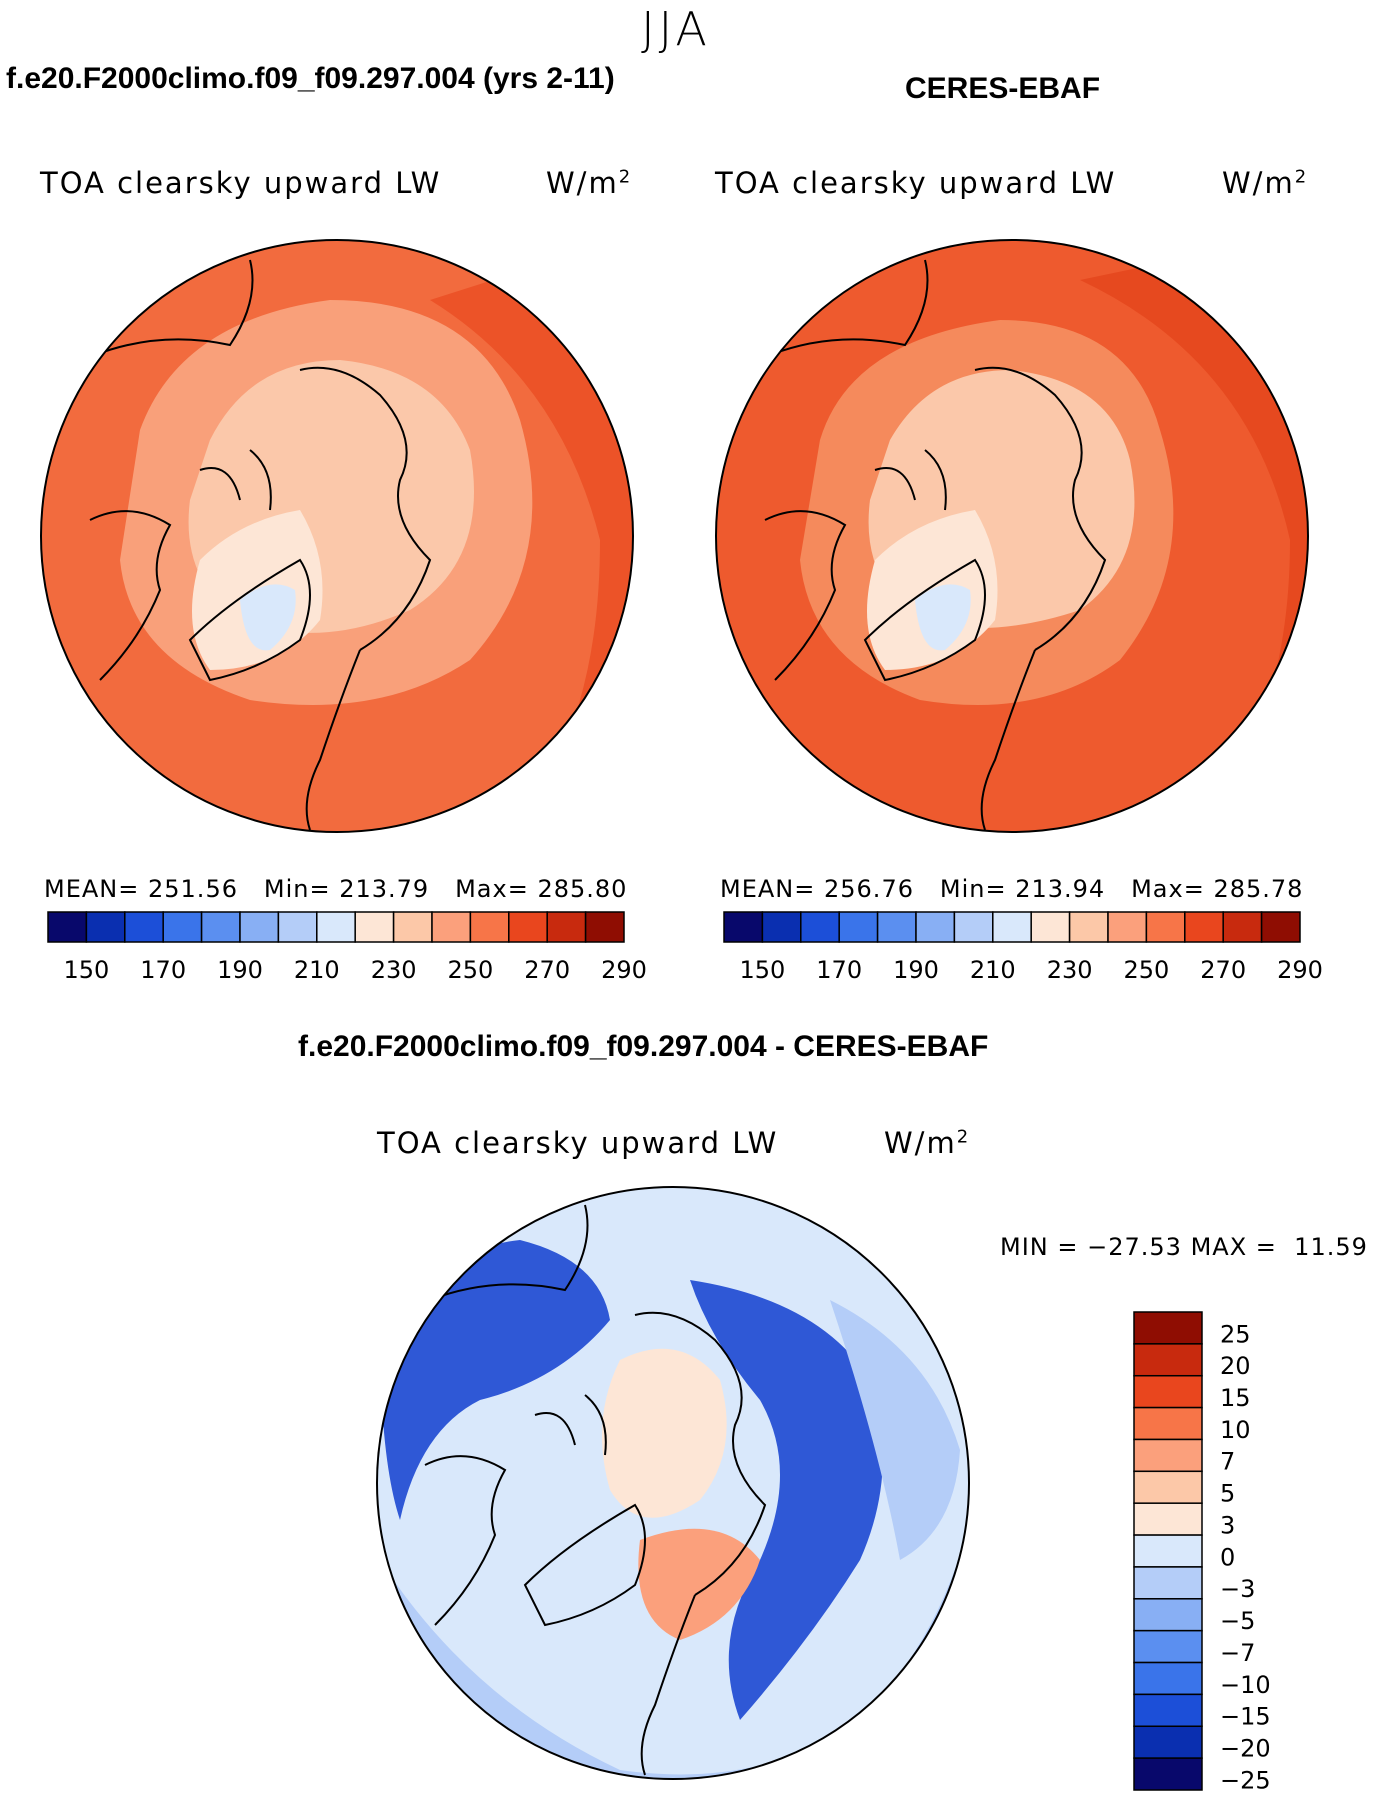  I want to click on model-variable-title: TOA clearsky upward LW, so click(241, 183).